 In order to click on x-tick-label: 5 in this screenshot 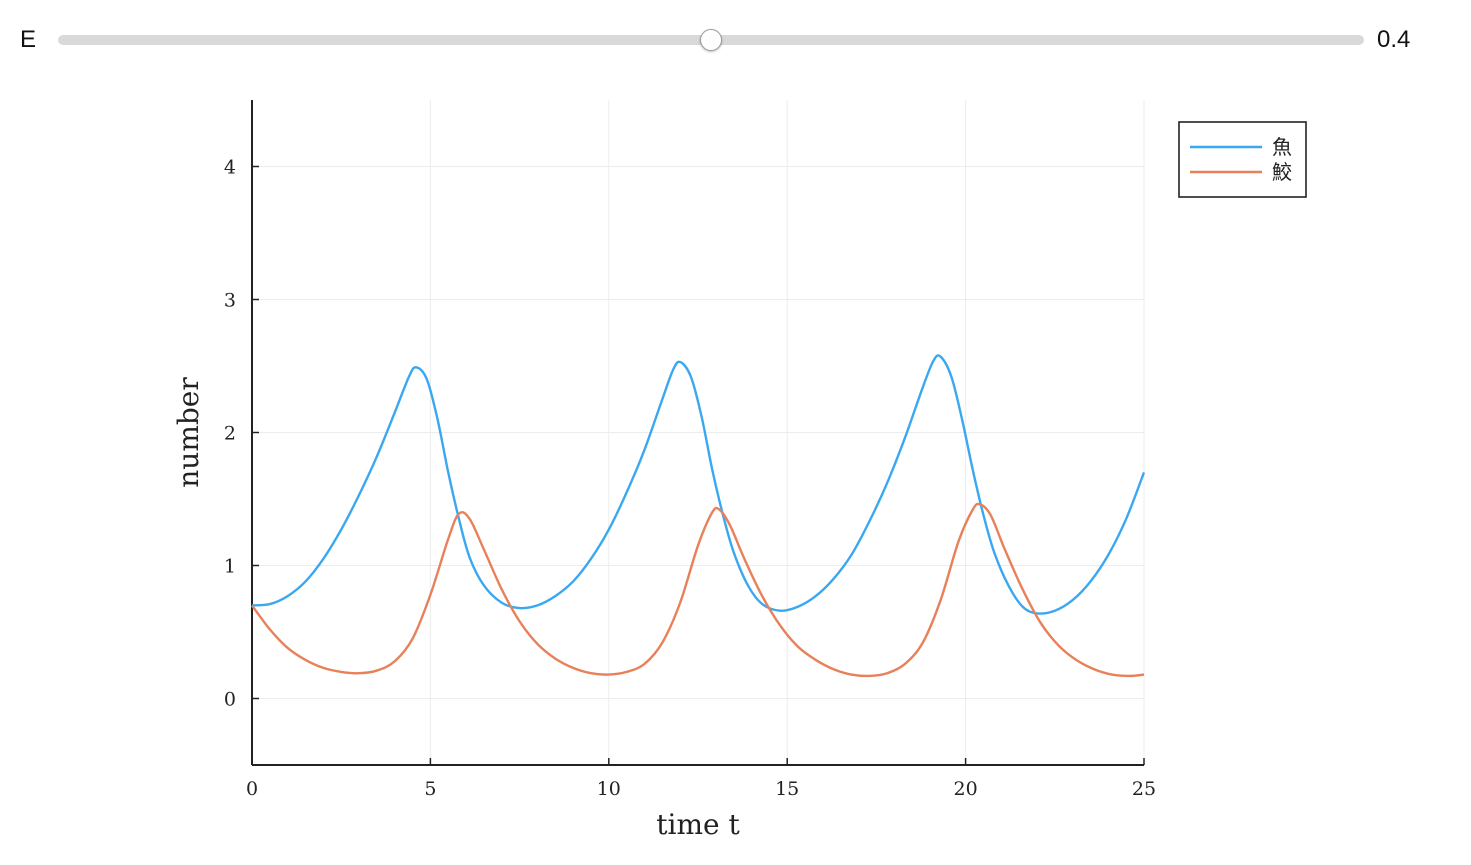, I will do `click(430, 789)`.